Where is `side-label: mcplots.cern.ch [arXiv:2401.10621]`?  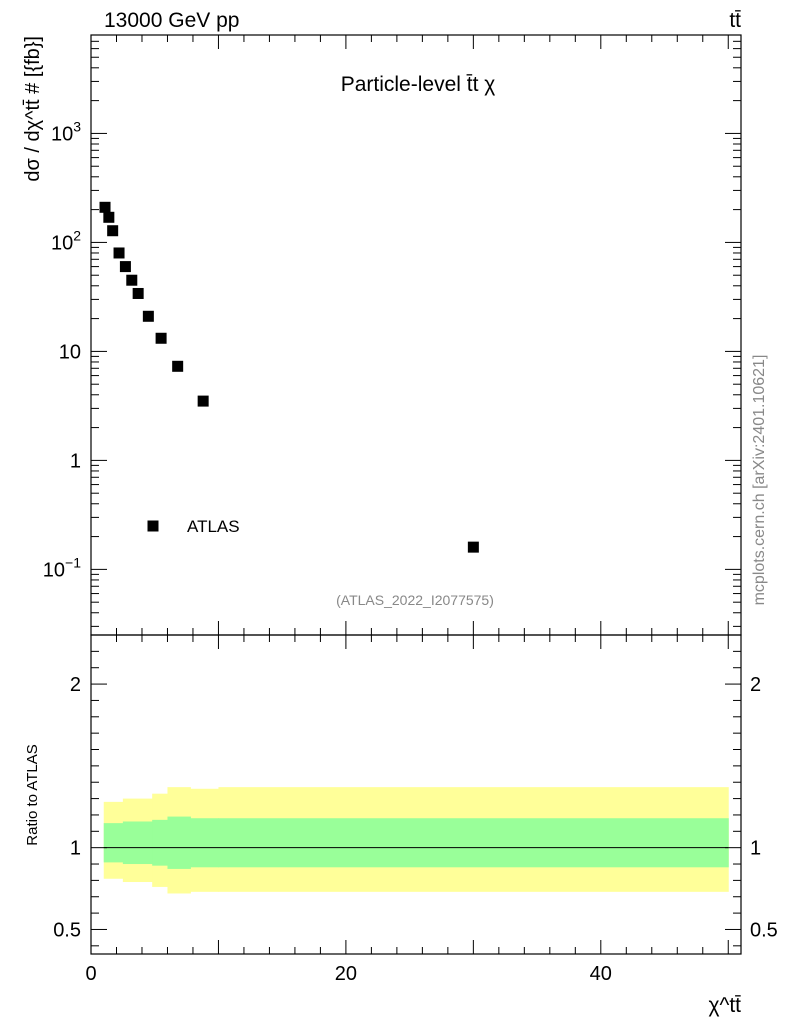 side-label: mcplots.cern.ch [arXiv:2401.10621] is located at coordinates (759, 480).